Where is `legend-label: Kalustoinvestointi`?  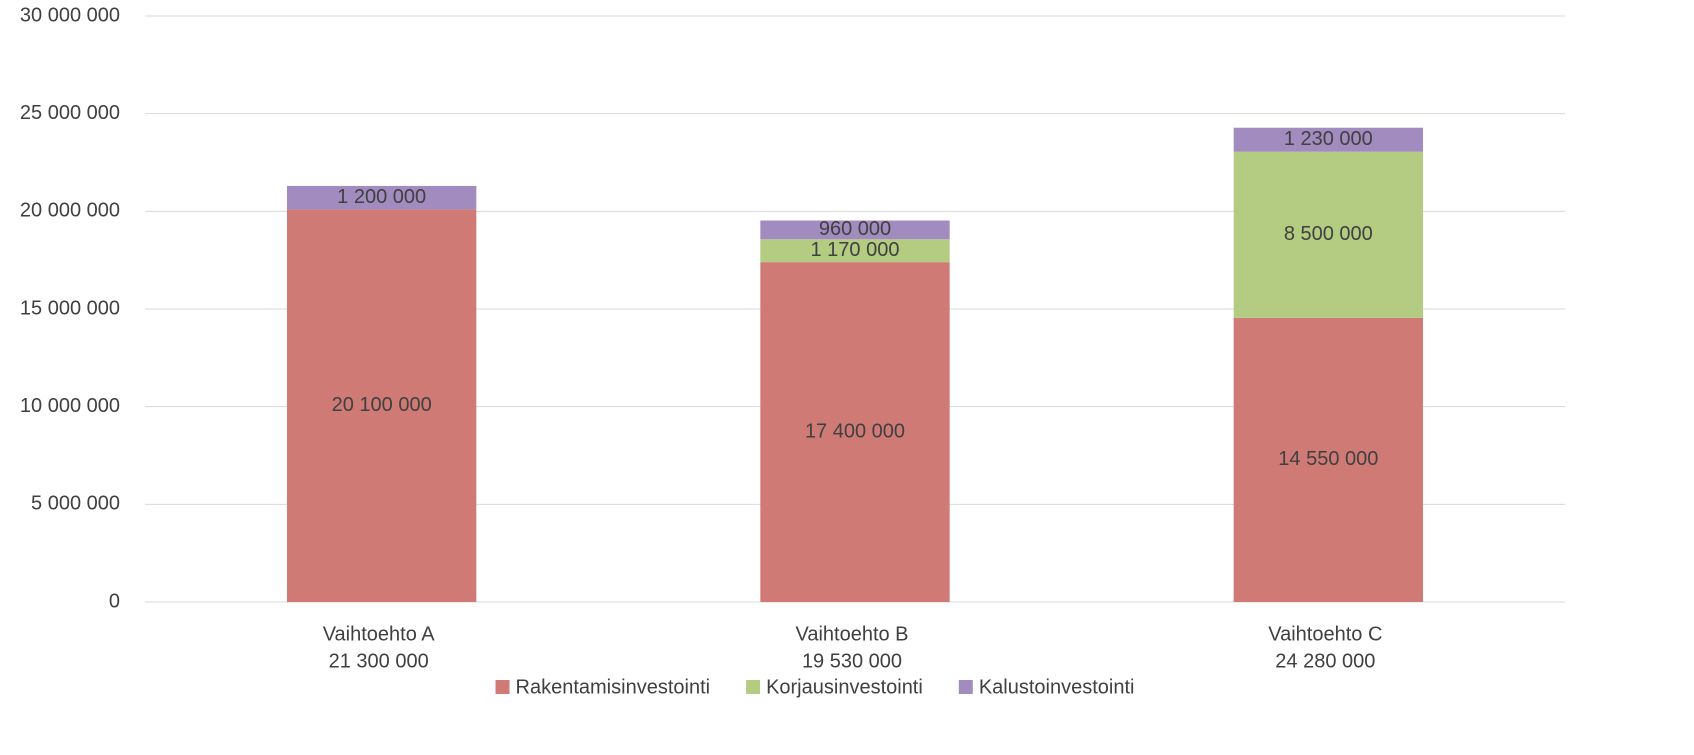
legend-label: Kalustoinvestointi is located at coordinates (1057, 687).